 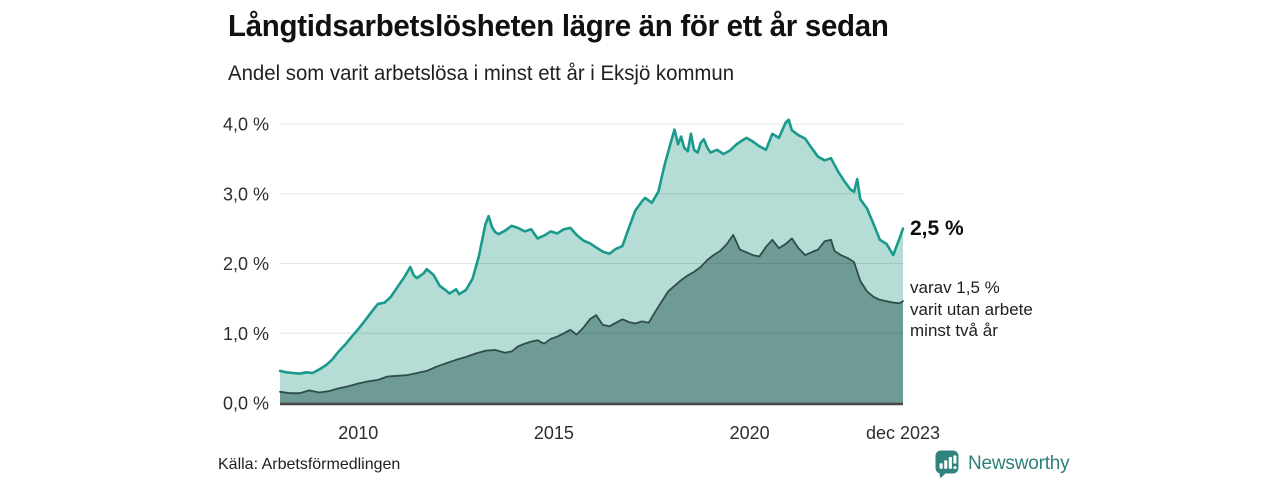 I want to click on y-tick-label: 4,0 %, so click(x=246, y=125).